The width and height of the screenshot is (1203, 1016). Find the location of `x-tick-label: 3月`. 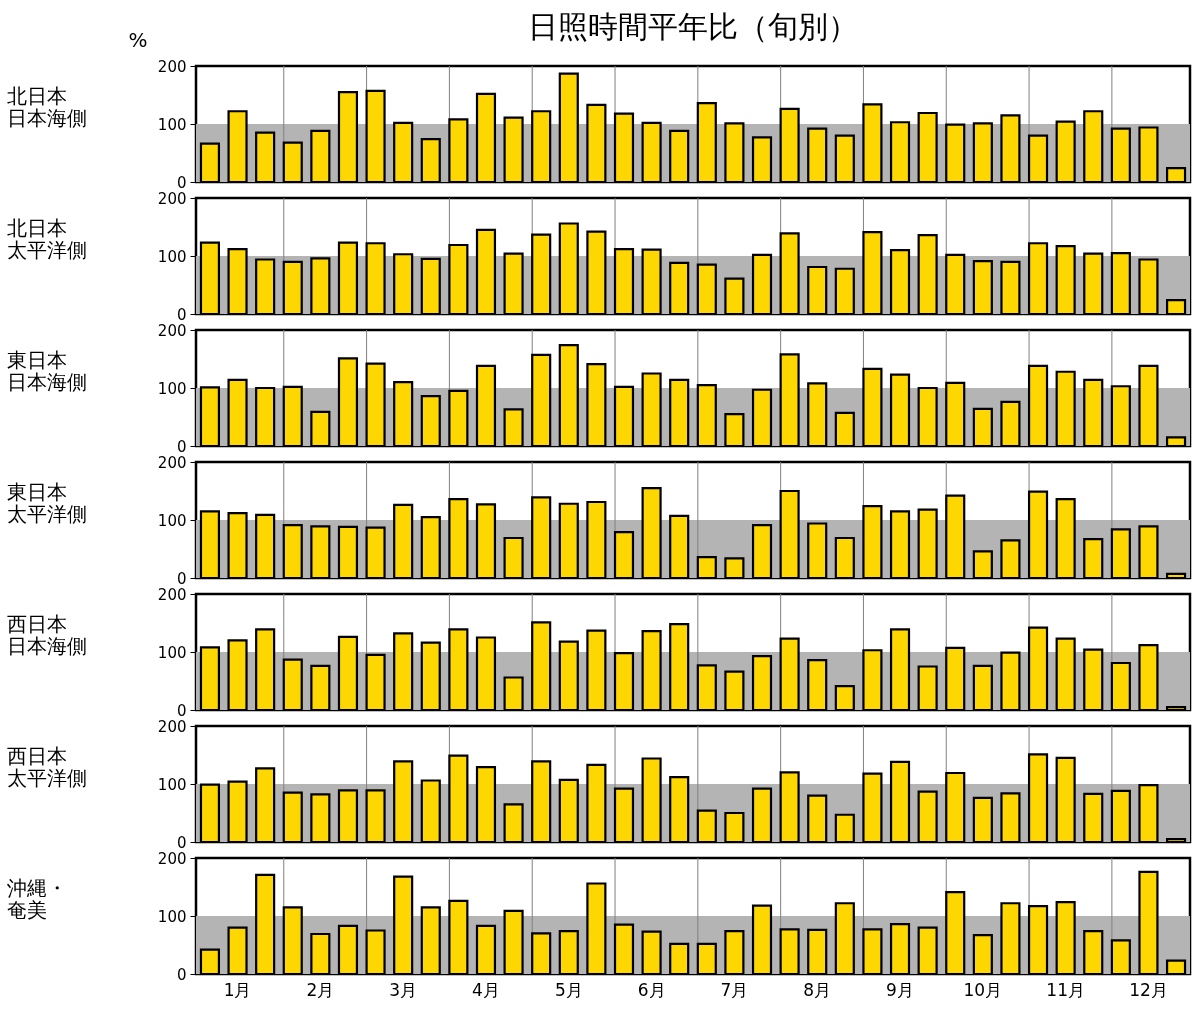

x-tick-label: 3月 is located at coordinates (403, 989).